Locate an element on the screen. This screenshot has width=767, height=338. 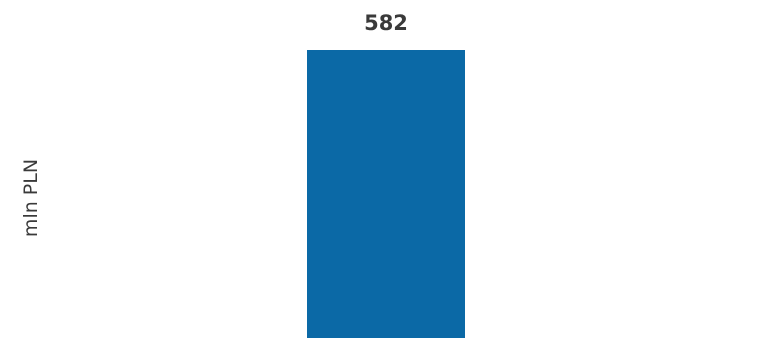
data-labels-group: 582 is located at coordinates (386, 23).